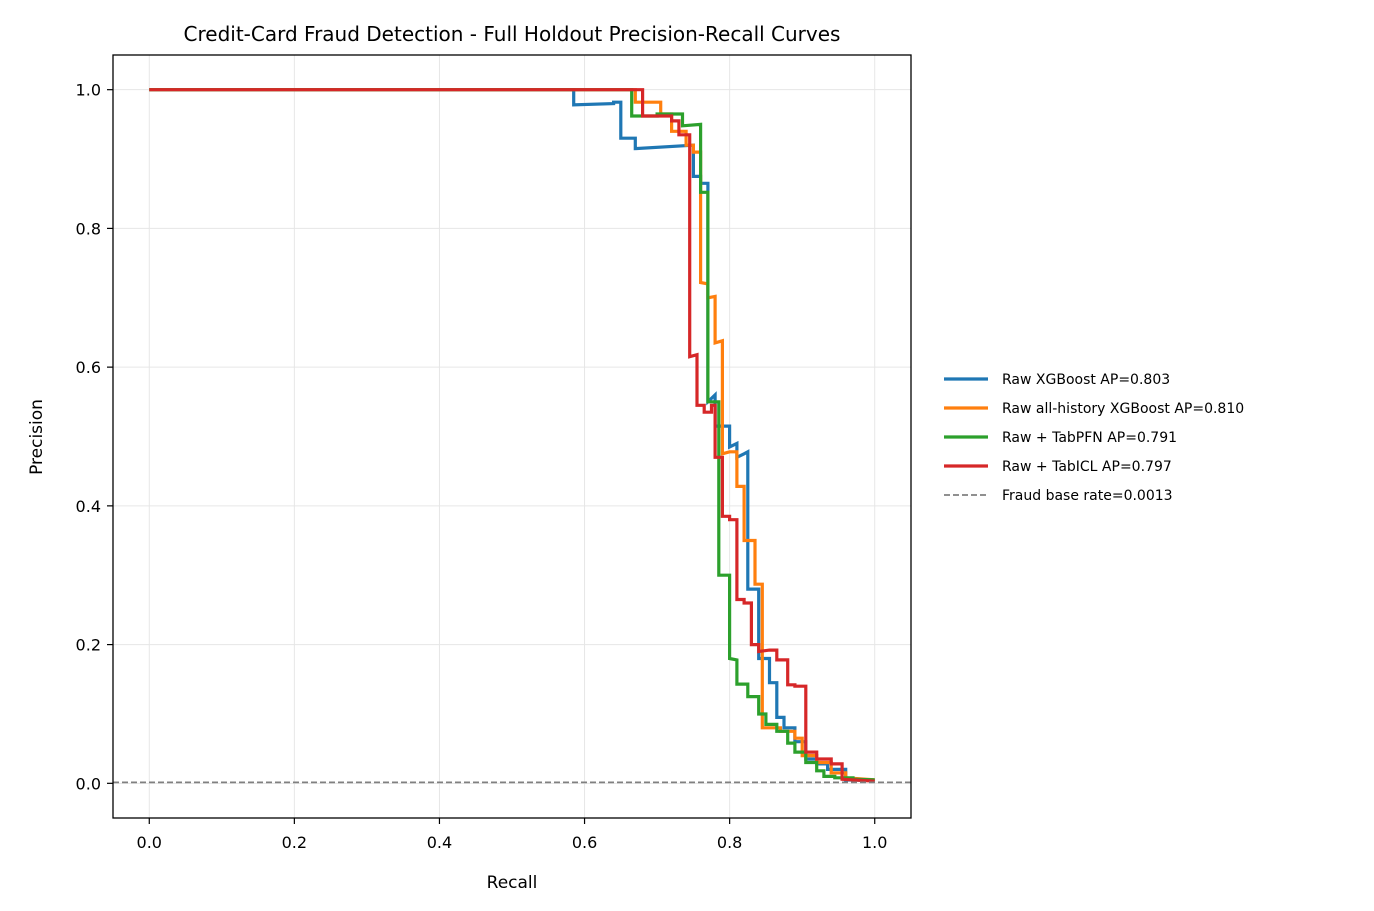  What do you see at coordinates (729, 842) in the screenshot?
I see `x-tick-label: 0.8` at bounding box center [729, 842].